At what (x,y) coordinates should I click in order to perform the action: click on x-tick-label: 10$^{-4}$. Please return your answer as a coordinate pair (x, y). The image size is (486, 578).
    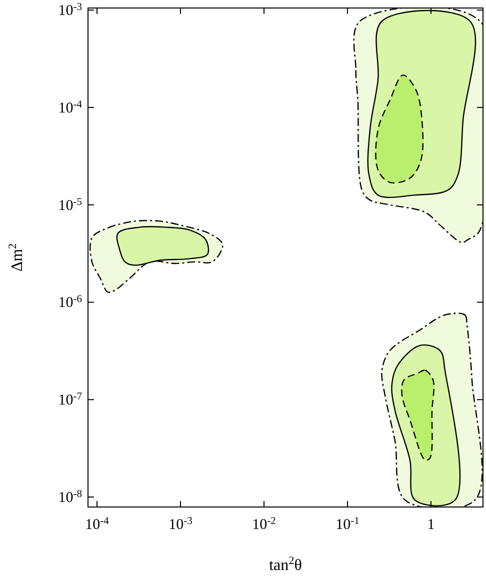
    Looking at the image, I should click on (97, 524).